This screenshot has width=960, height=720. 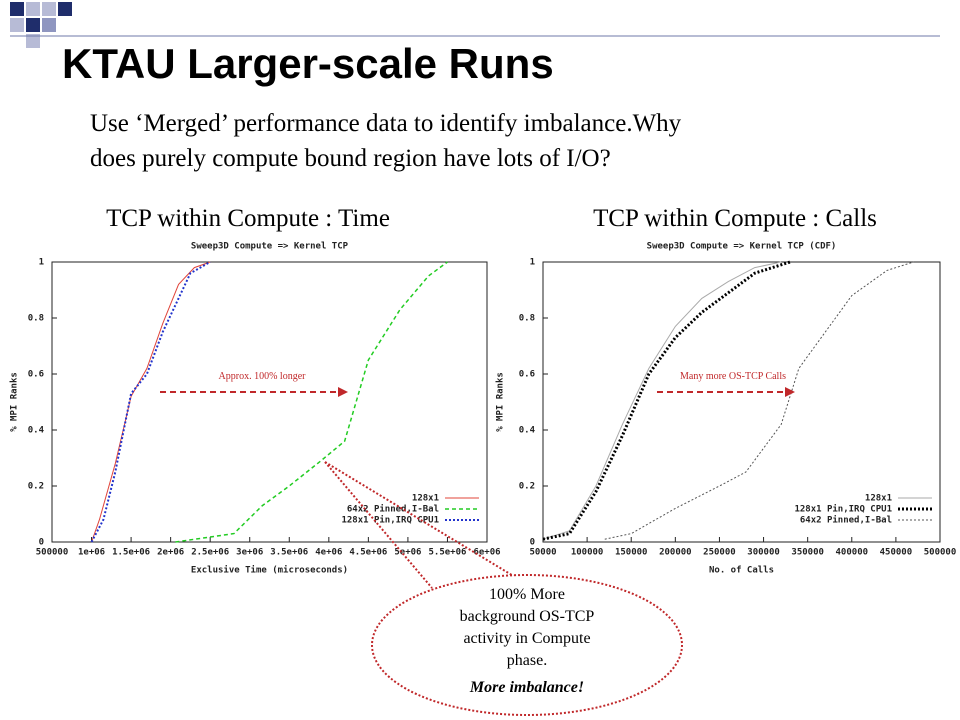 I want to click on x-tick-label: 3e+06, so click(x=249, y=553).